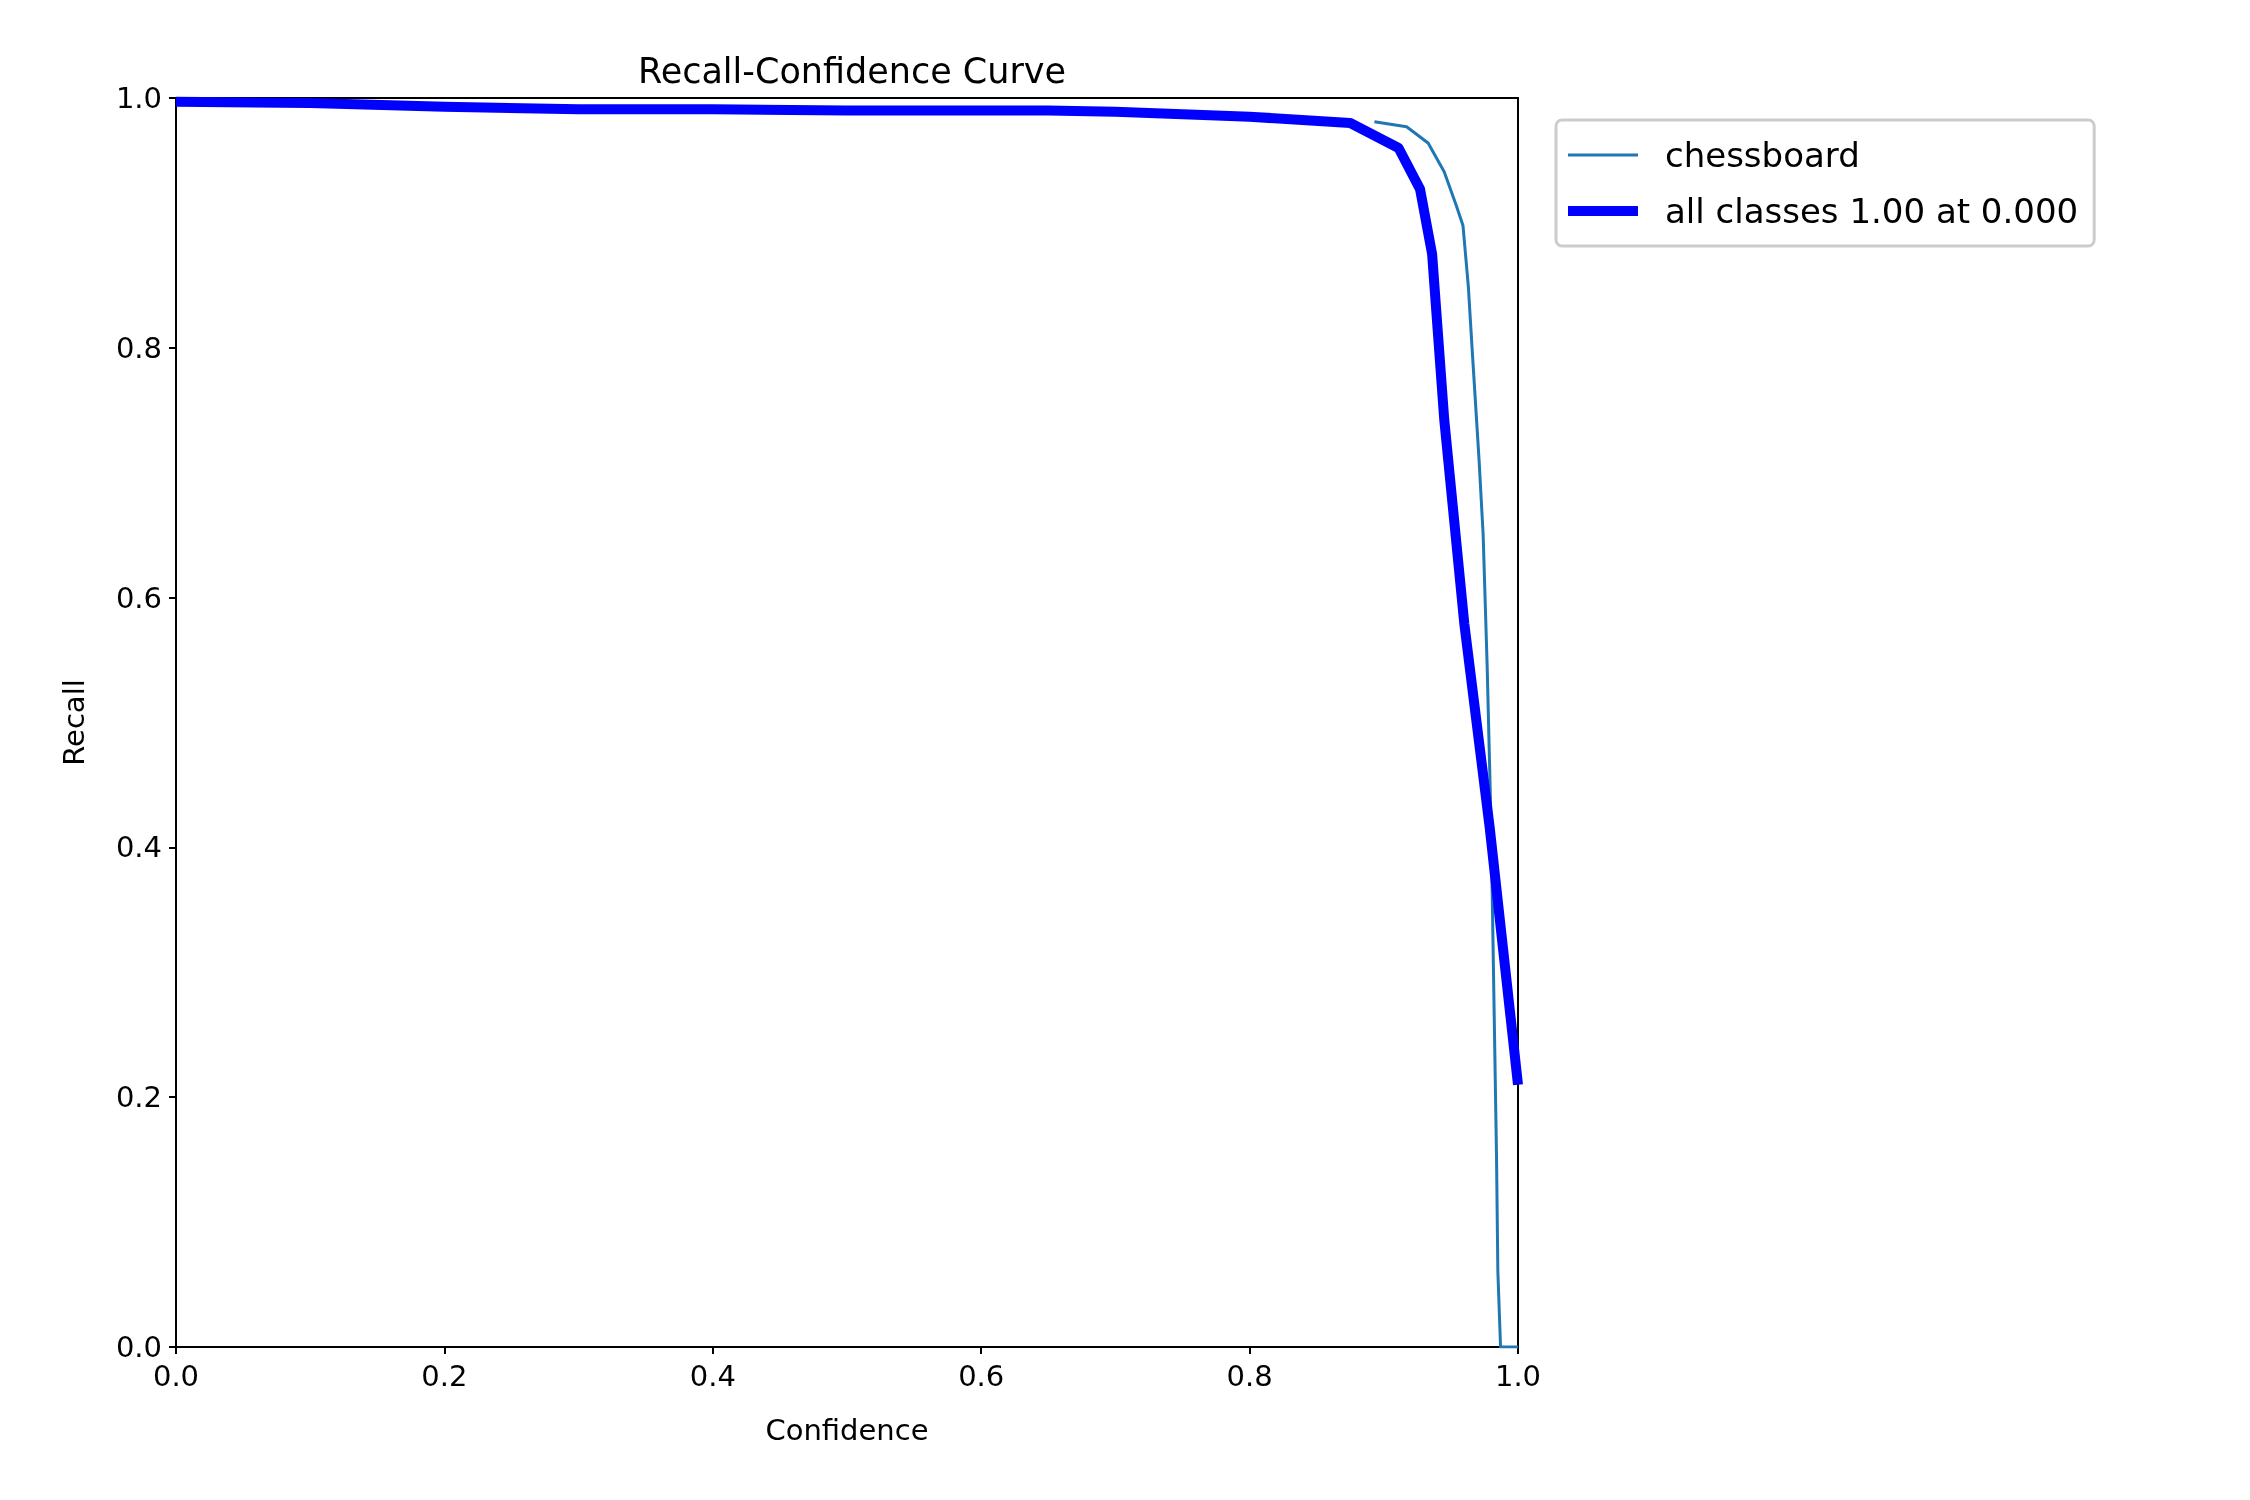 Image resolution: width=2250 pixels, height=1500 pixels. What do you see at coordinates (847, 1429) in the screenshot?
I see `x-axis-title: Confidence` at bounding box center [847, 1429].